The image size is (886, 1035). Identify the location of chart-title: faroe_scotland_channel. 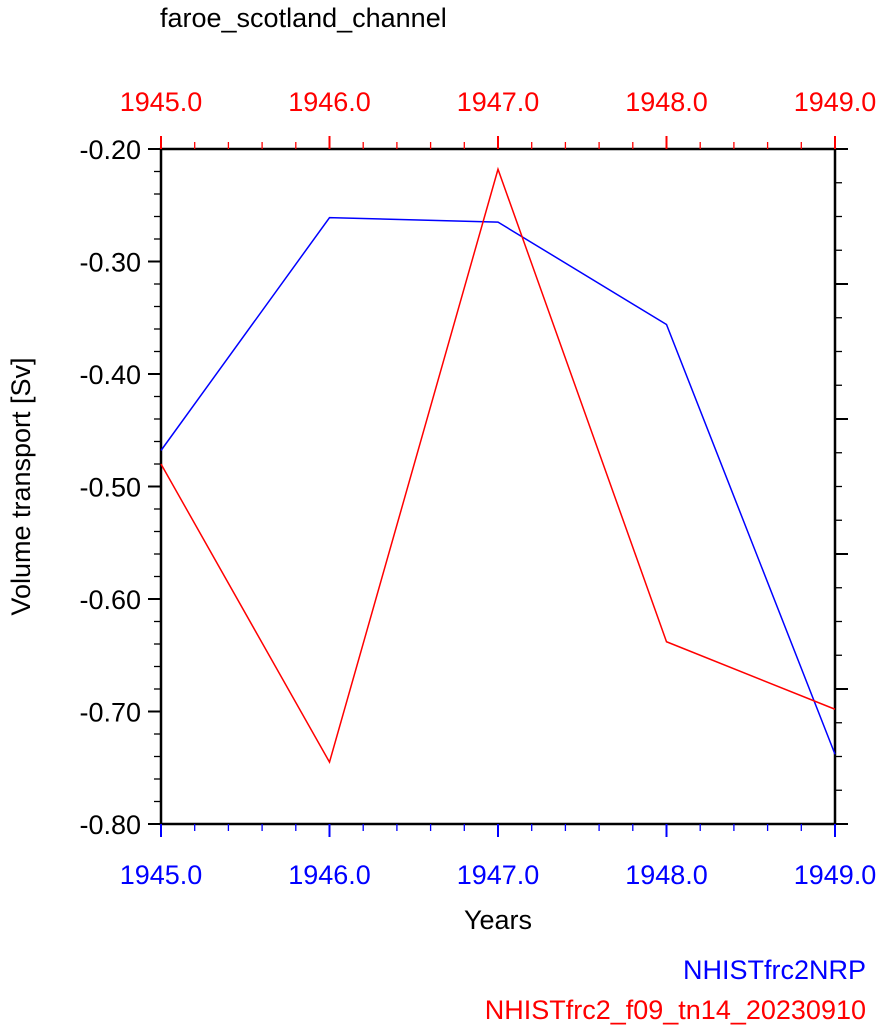
(303, 18).